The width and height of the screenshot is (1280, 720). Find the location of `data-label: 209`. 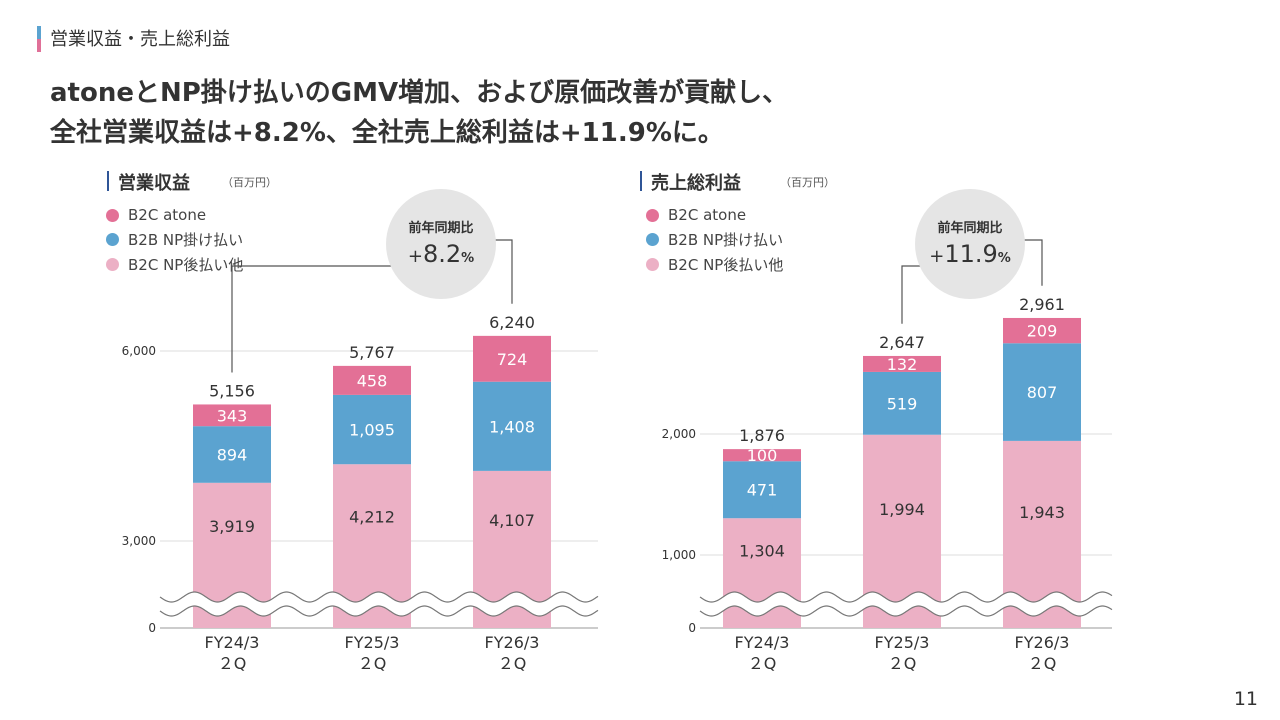

data-label: 209 is located at coordinates (1042, 331).